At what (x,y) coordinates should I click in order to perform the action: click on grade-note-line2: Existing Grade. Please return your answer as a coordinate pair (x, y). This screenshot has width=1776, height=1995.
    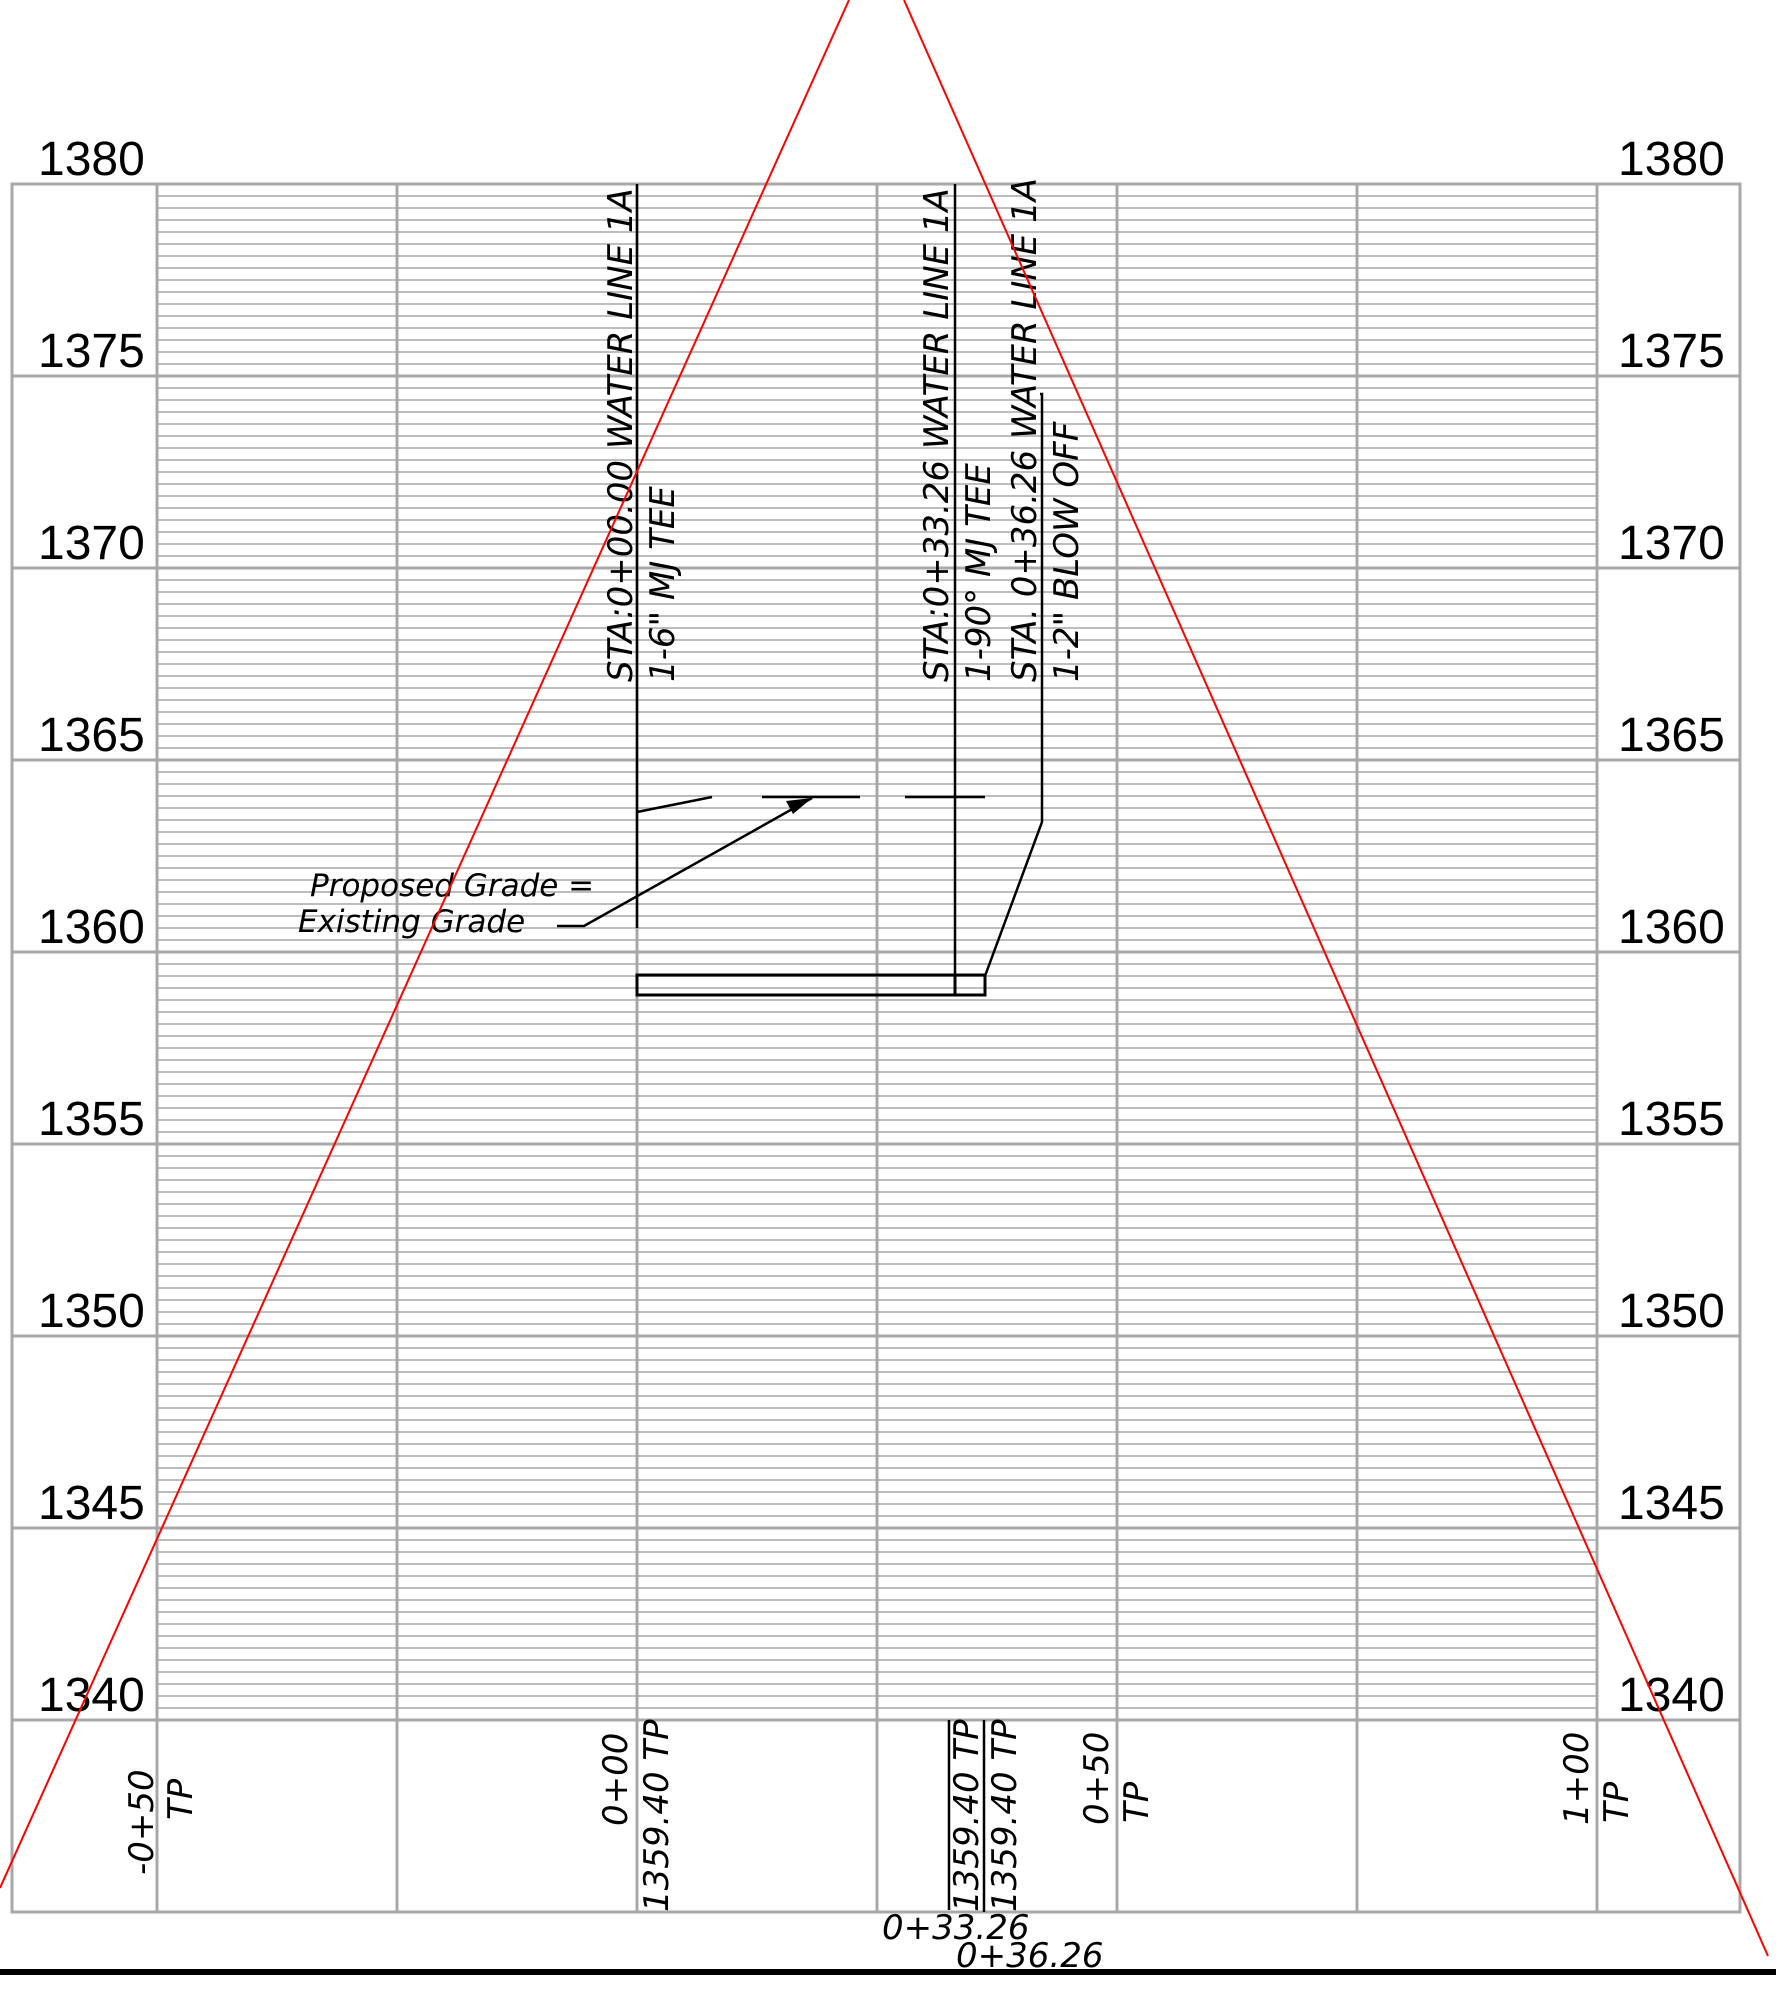
    Looking at the image, I should click on (411, 922).